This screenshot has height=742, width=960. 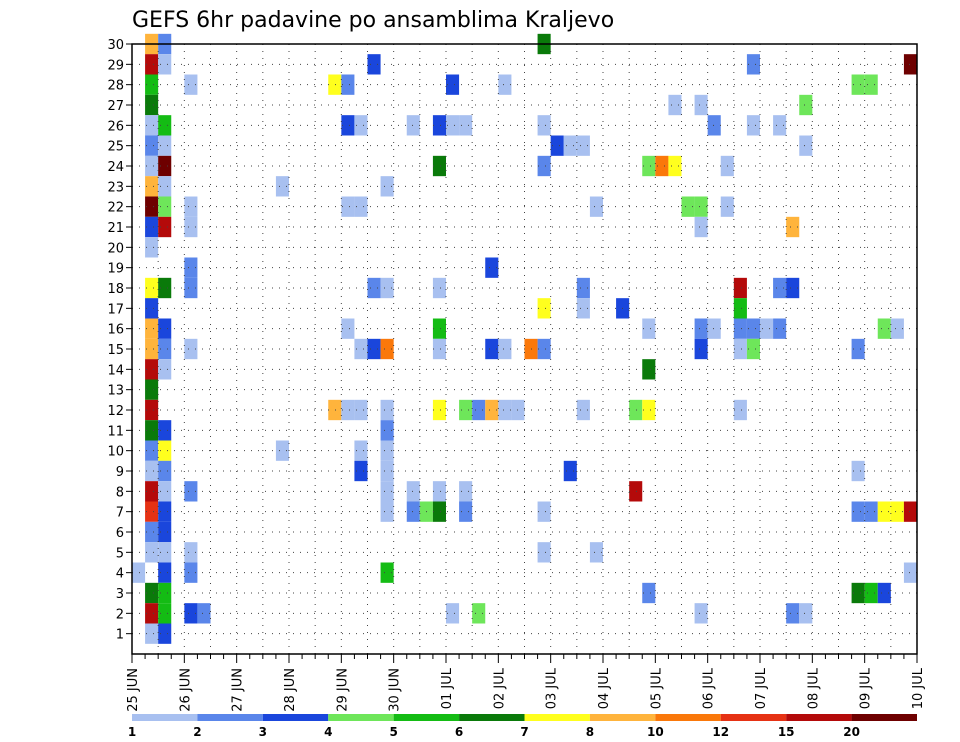 I want to click on x-tick-label: 03 JUL, so click(x=552, y=688).